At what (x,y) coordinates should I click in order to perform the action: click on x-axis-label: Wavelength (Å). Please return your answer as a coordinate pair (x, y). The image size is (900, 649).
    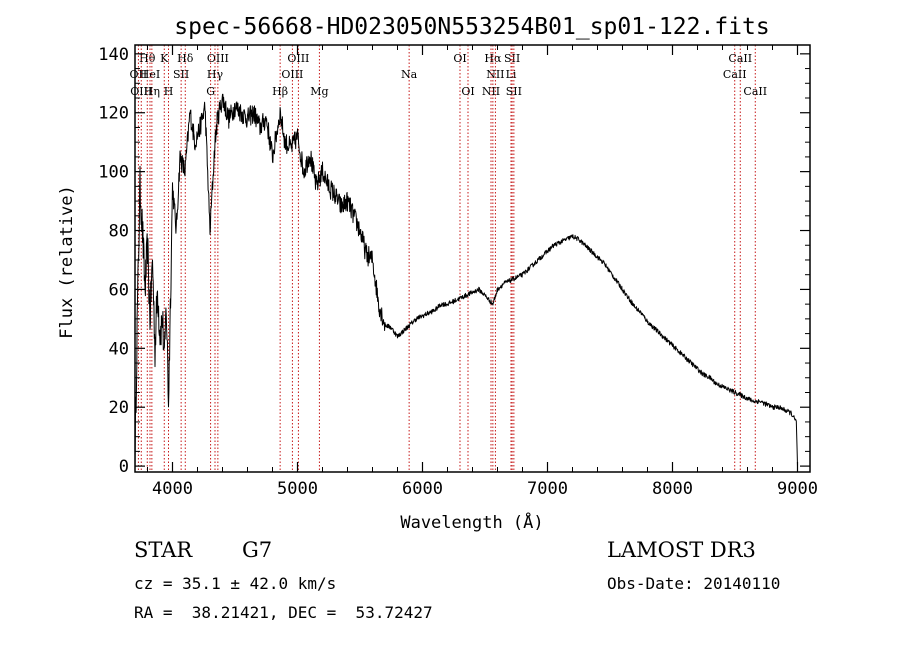
    Looking at the image, I should click on (471, 522).